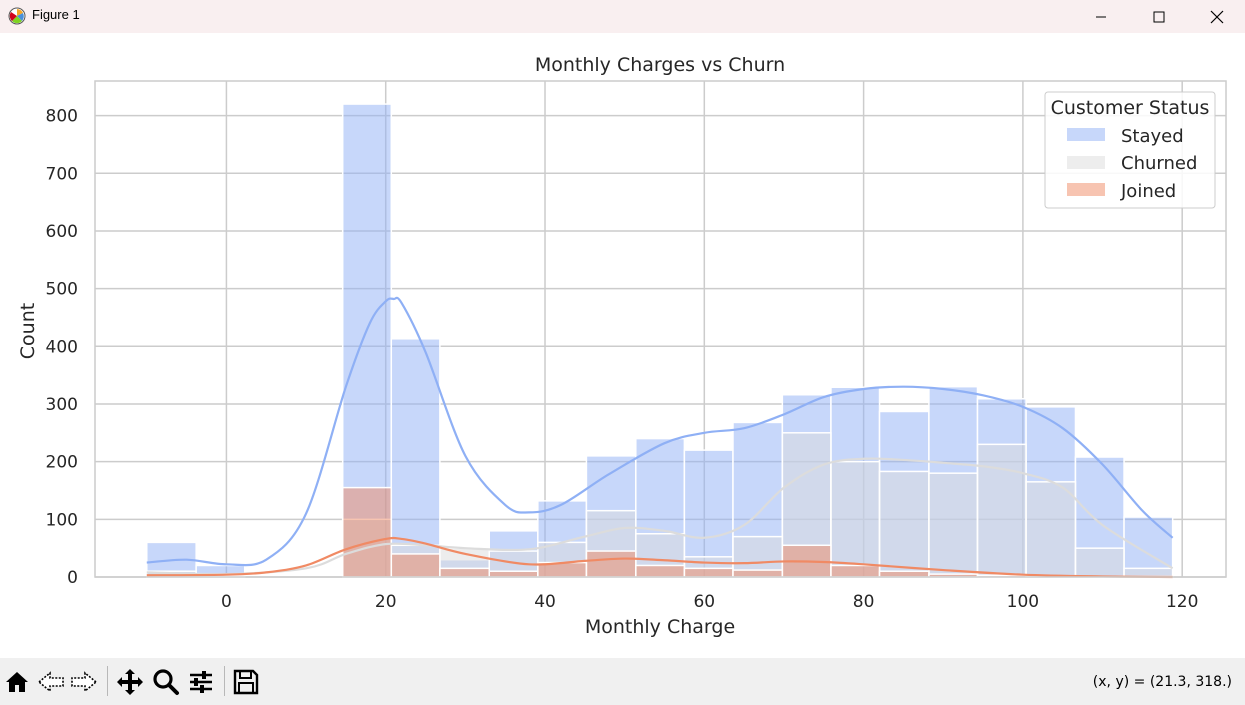 This screenshot has width=1245, height=705. I want to click on back-arrow-icon, so click(50, 682).